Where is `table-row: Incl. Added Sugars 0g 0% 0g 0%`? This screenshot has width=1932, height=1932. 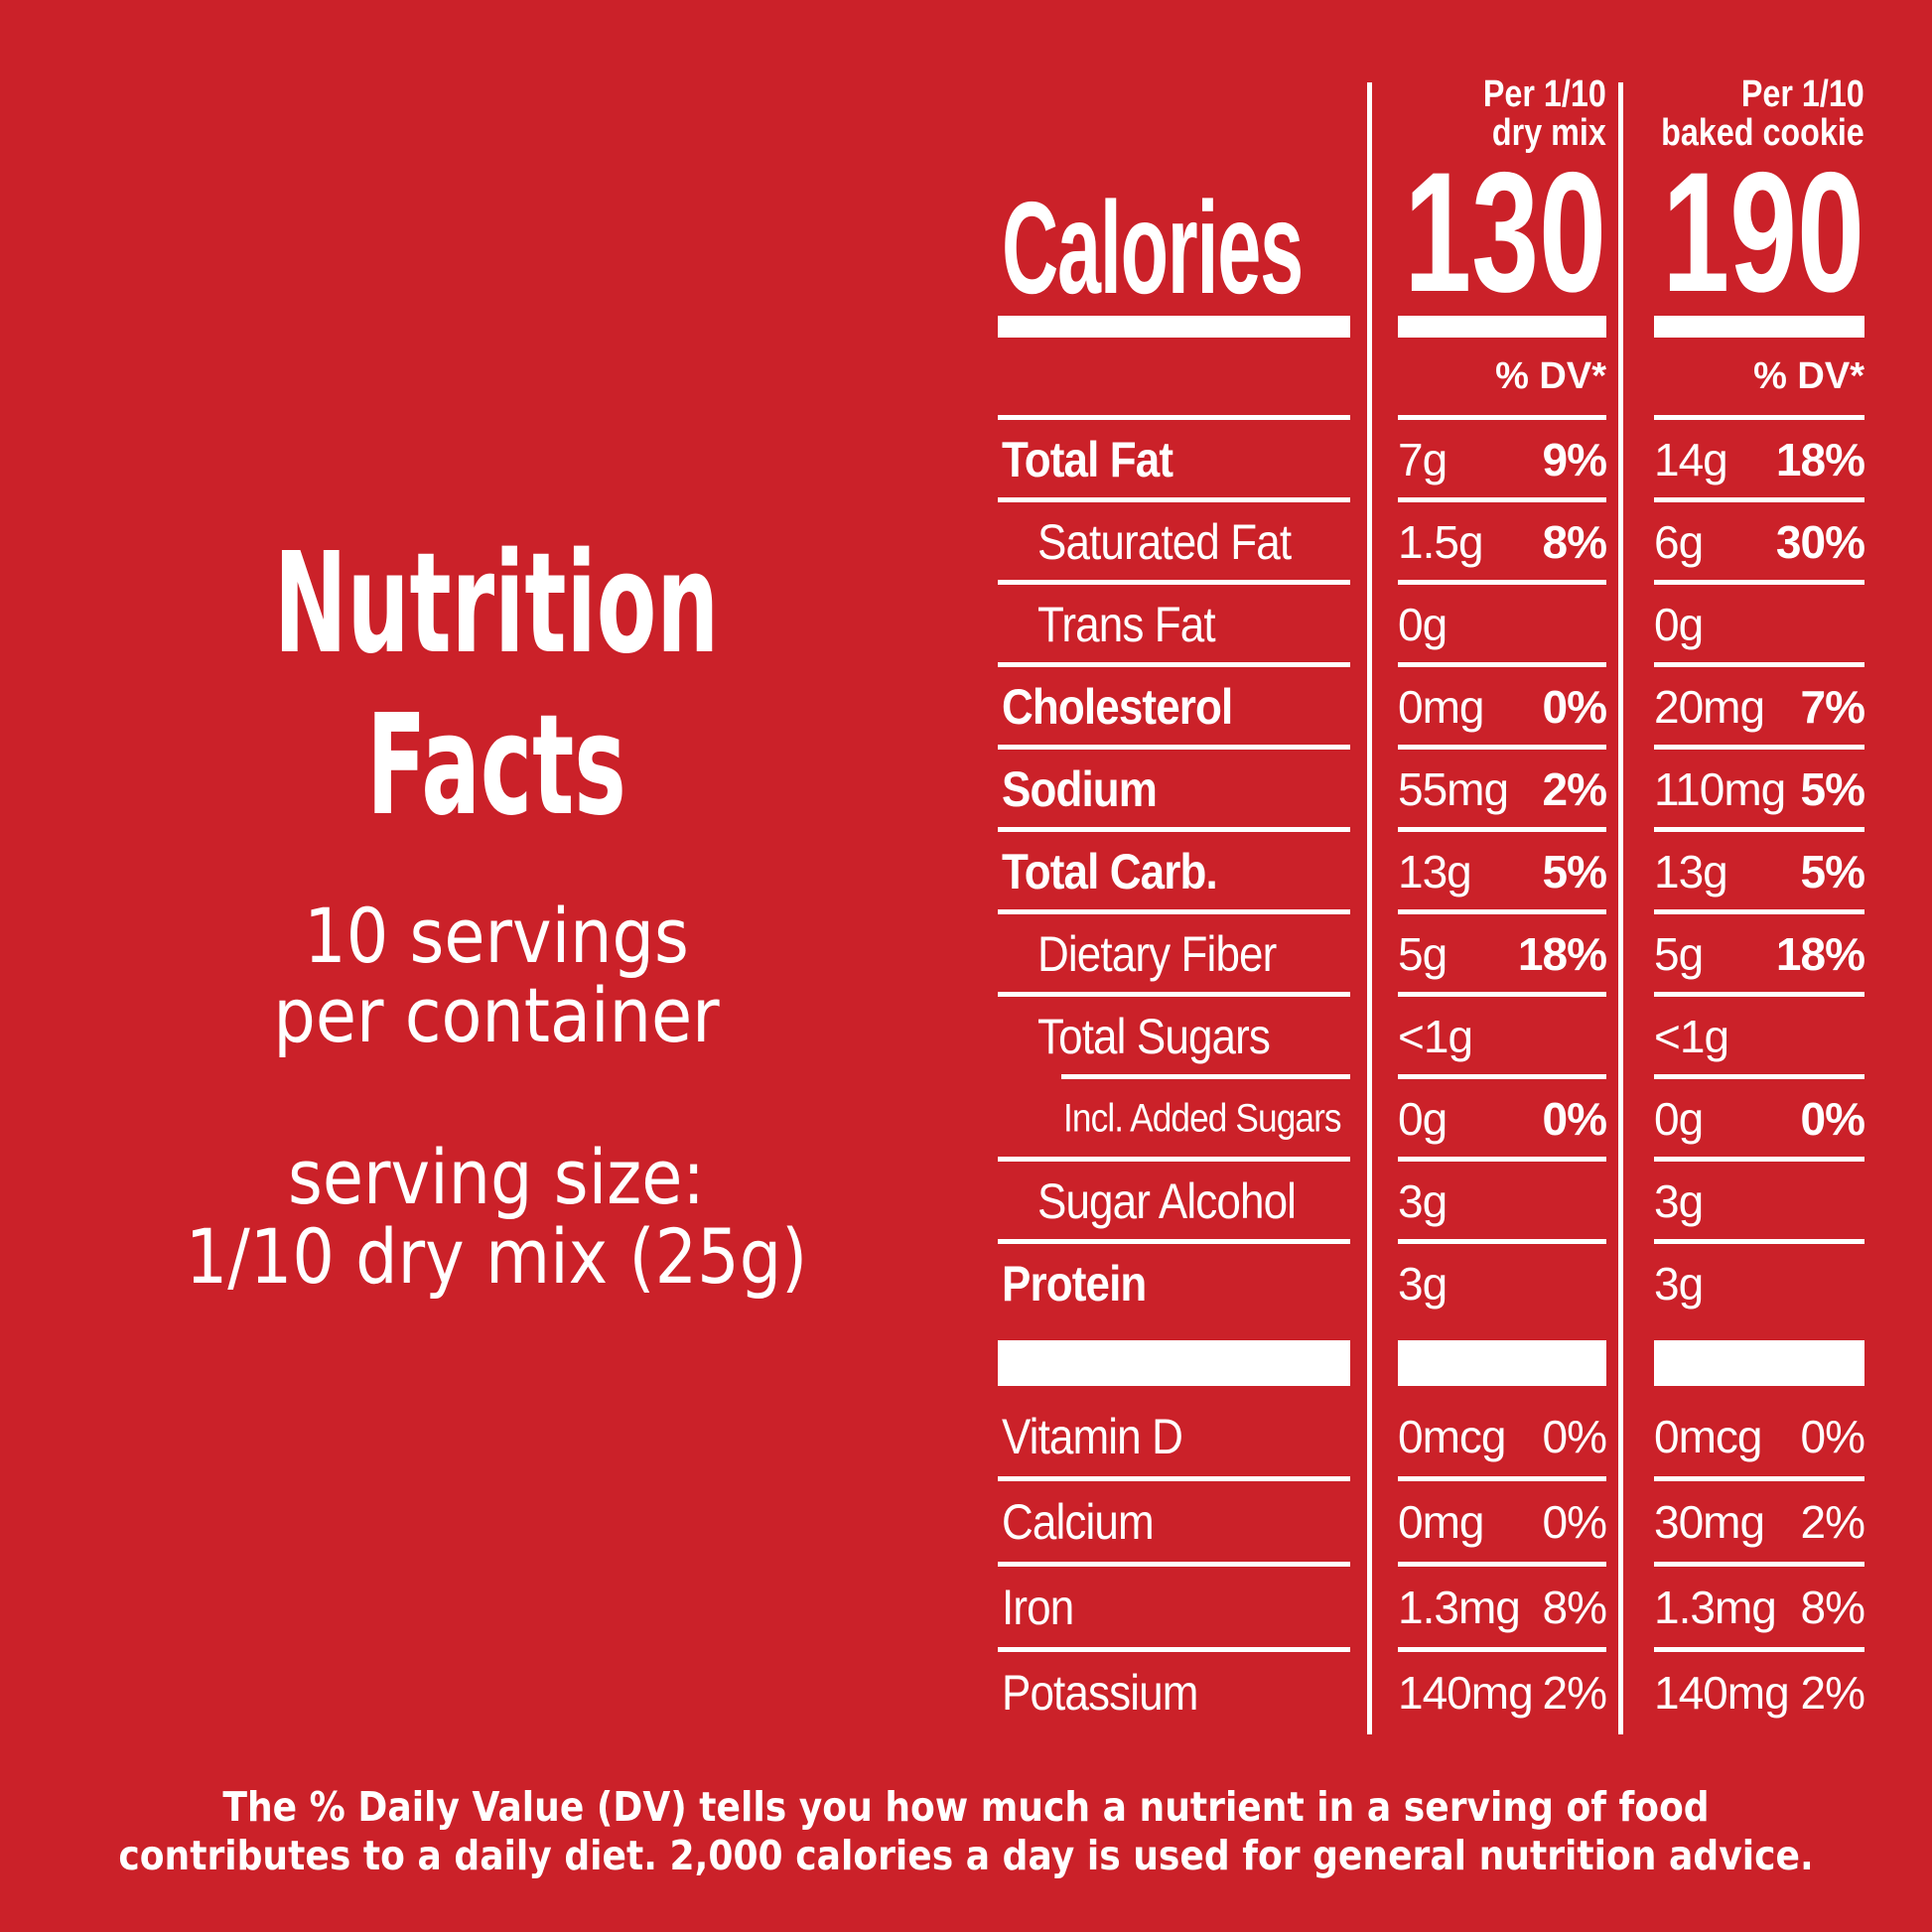
table-row: Incl. Added Sugars 0g 0% 0g 0% is located at coordinates (1437, 1119).